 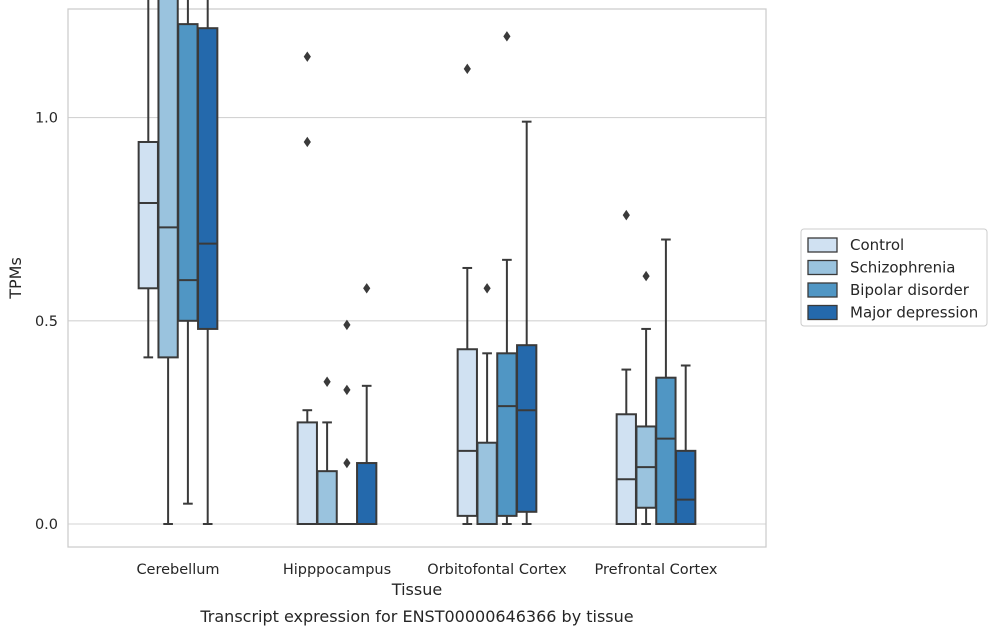 What do you see at coordinates (46, 119) in the screenshot?
I see `y-tick-label: 1.0` at bounding box center [46, 119].